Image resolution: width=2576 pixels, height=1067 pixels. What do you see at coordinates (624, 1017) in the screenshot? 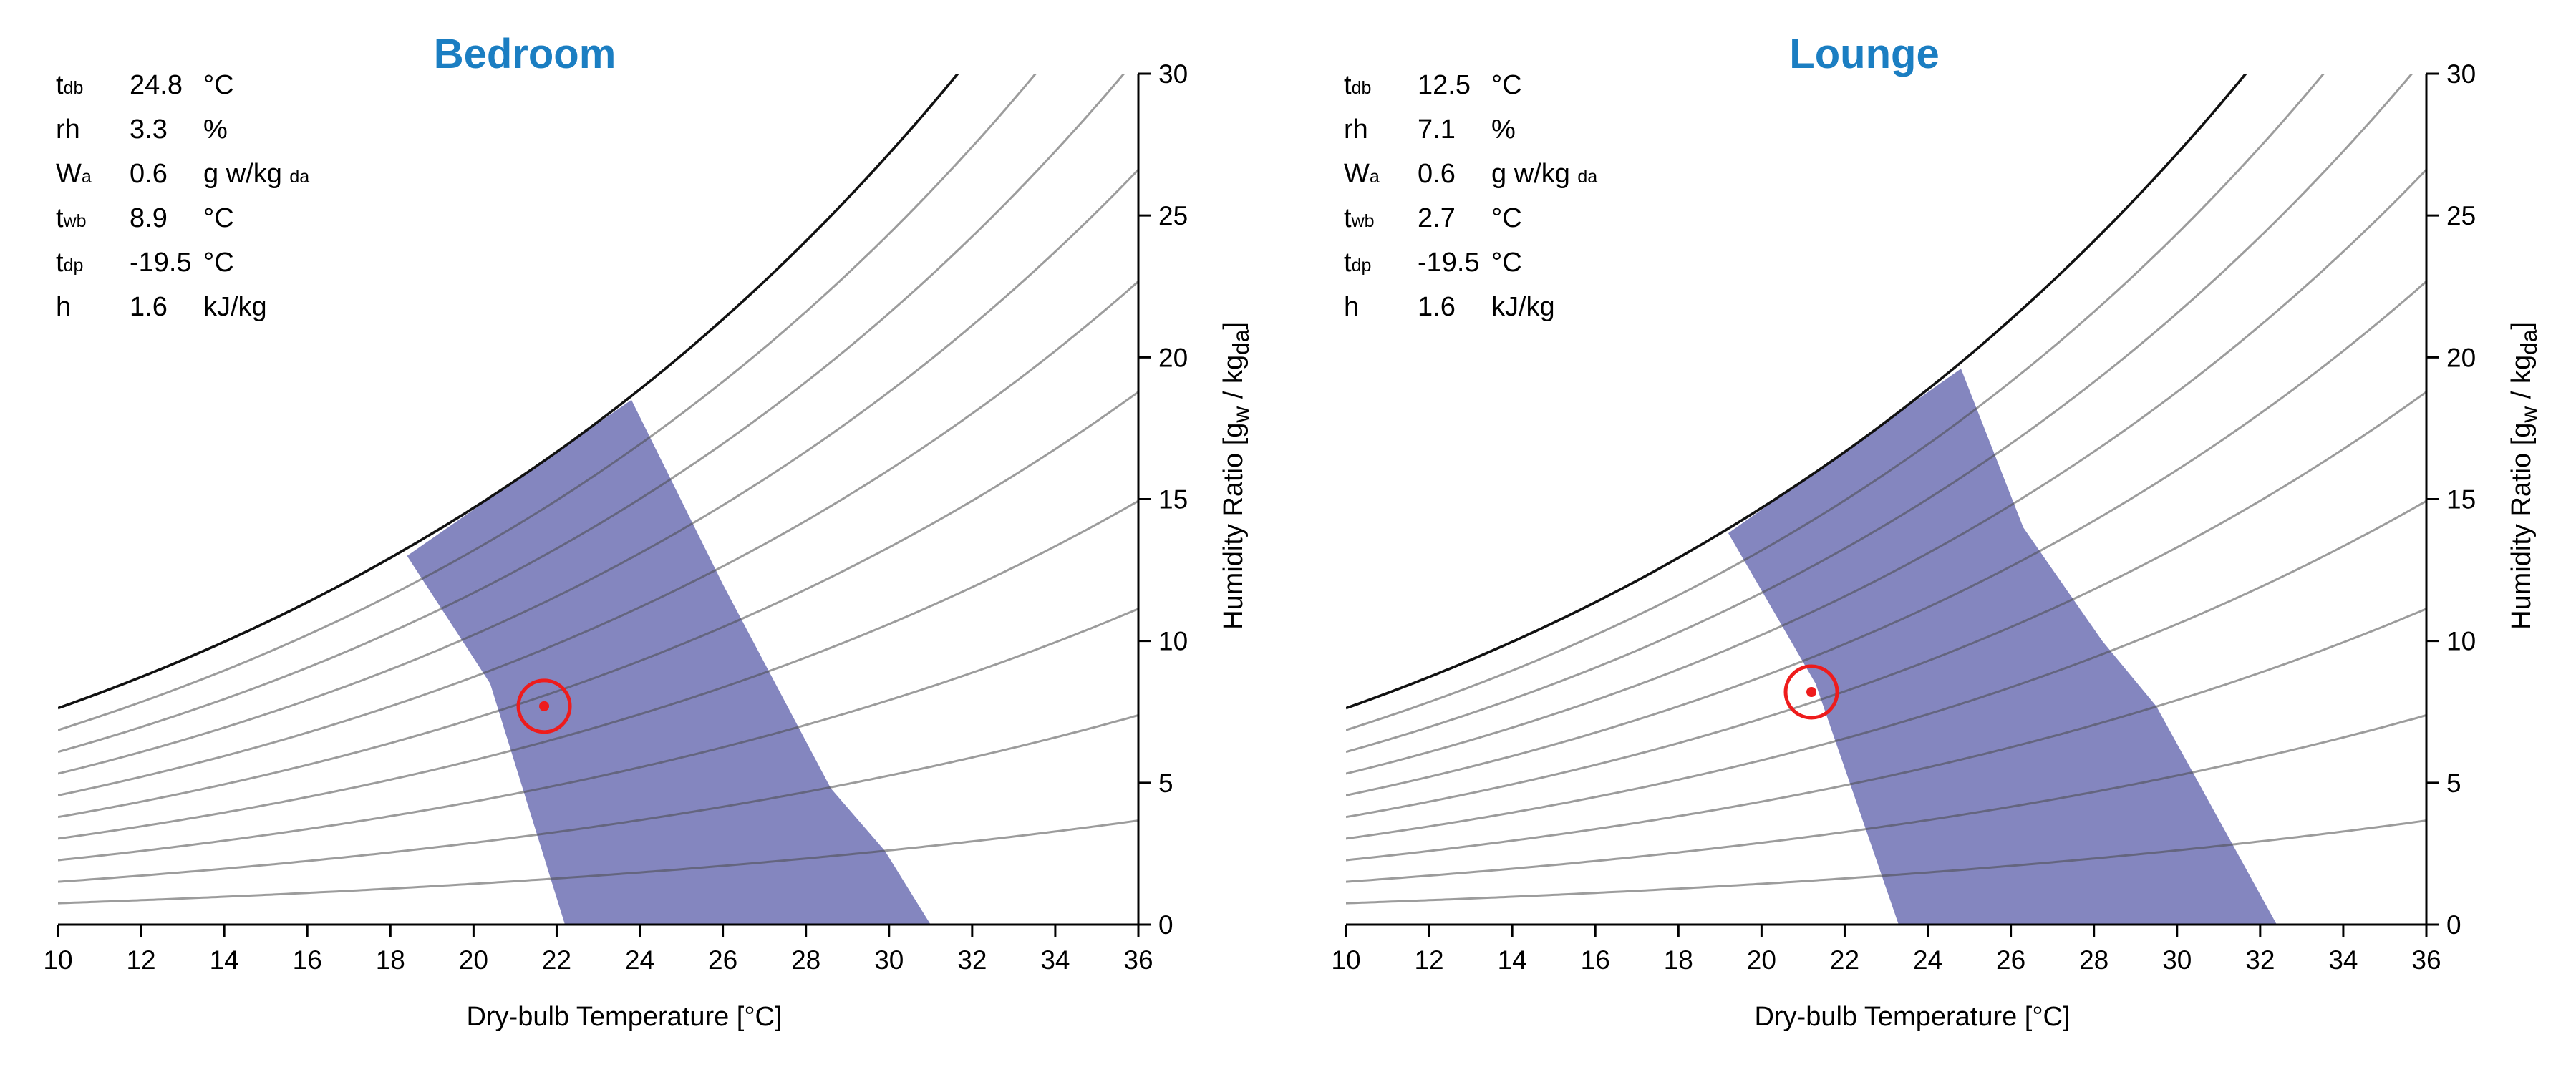
I see `x-axis-label: Dry-bulb Temperature [°C]` at bounding box center [624, 1017].